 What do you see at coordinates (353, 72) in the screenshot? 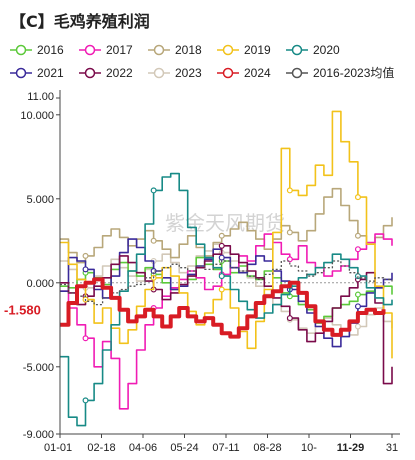
I see `legend-label: 2016-2023均值` at bounding box center [353, 72].